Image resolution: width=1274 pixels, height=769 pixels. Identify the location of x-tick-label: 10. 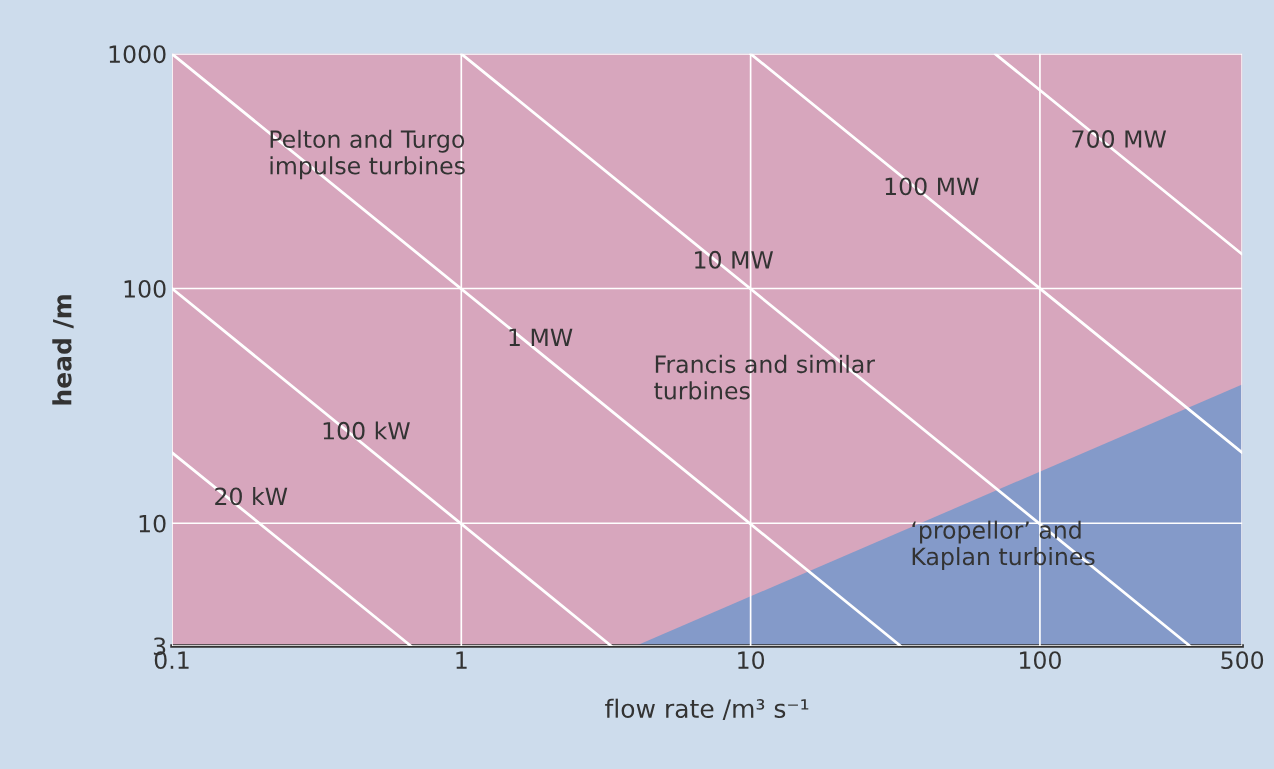
(751, 660).